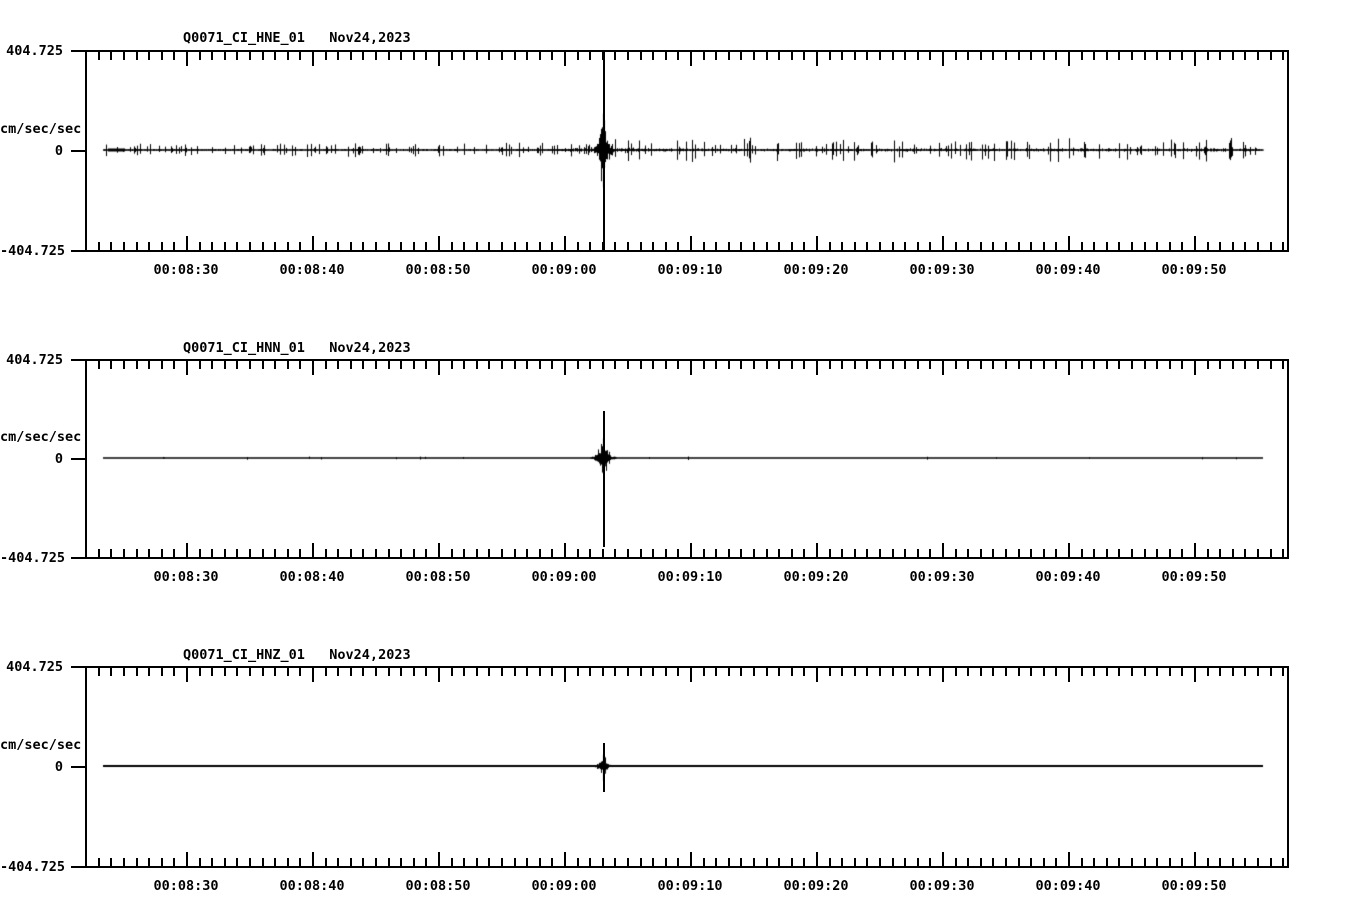 The image size is (1358, 924). I want to click on event-marker-line, so click(604, 479).